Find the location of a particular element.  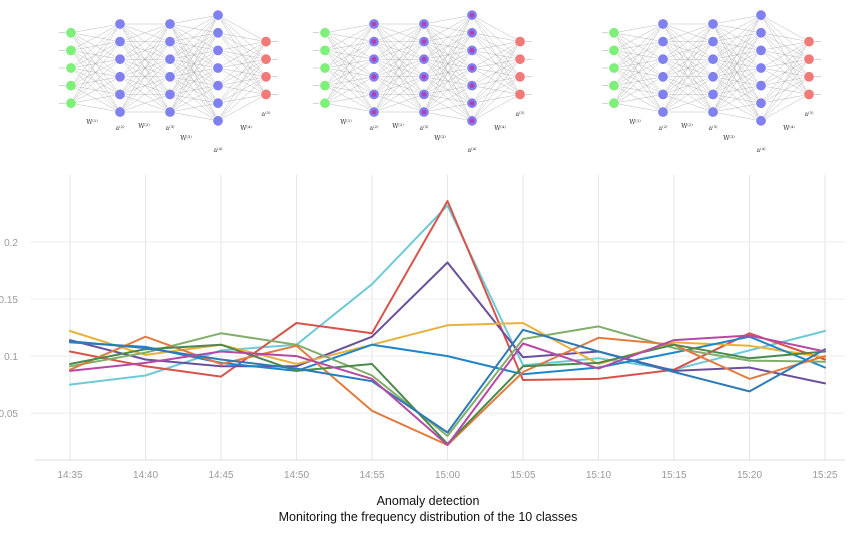

x-tick-label: 15:15 is located at coordinates (673, 475).